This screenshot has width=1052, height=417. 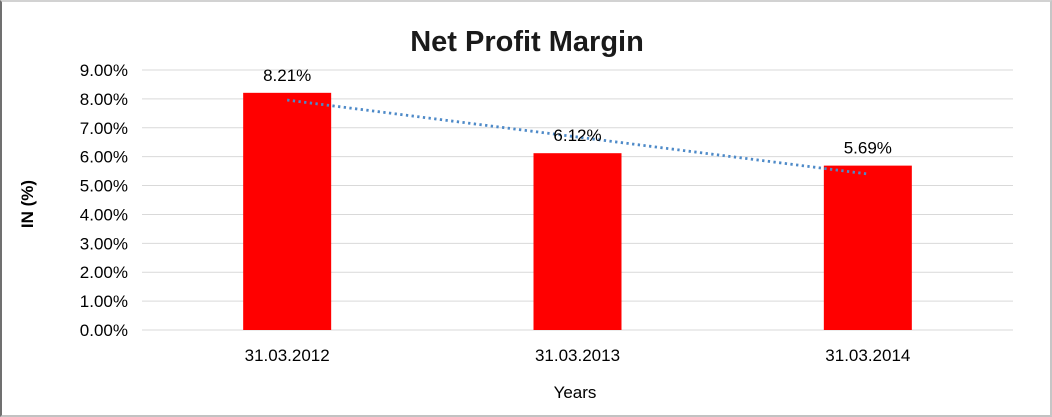 I want to click on trendline, so click(x=577, y=137).